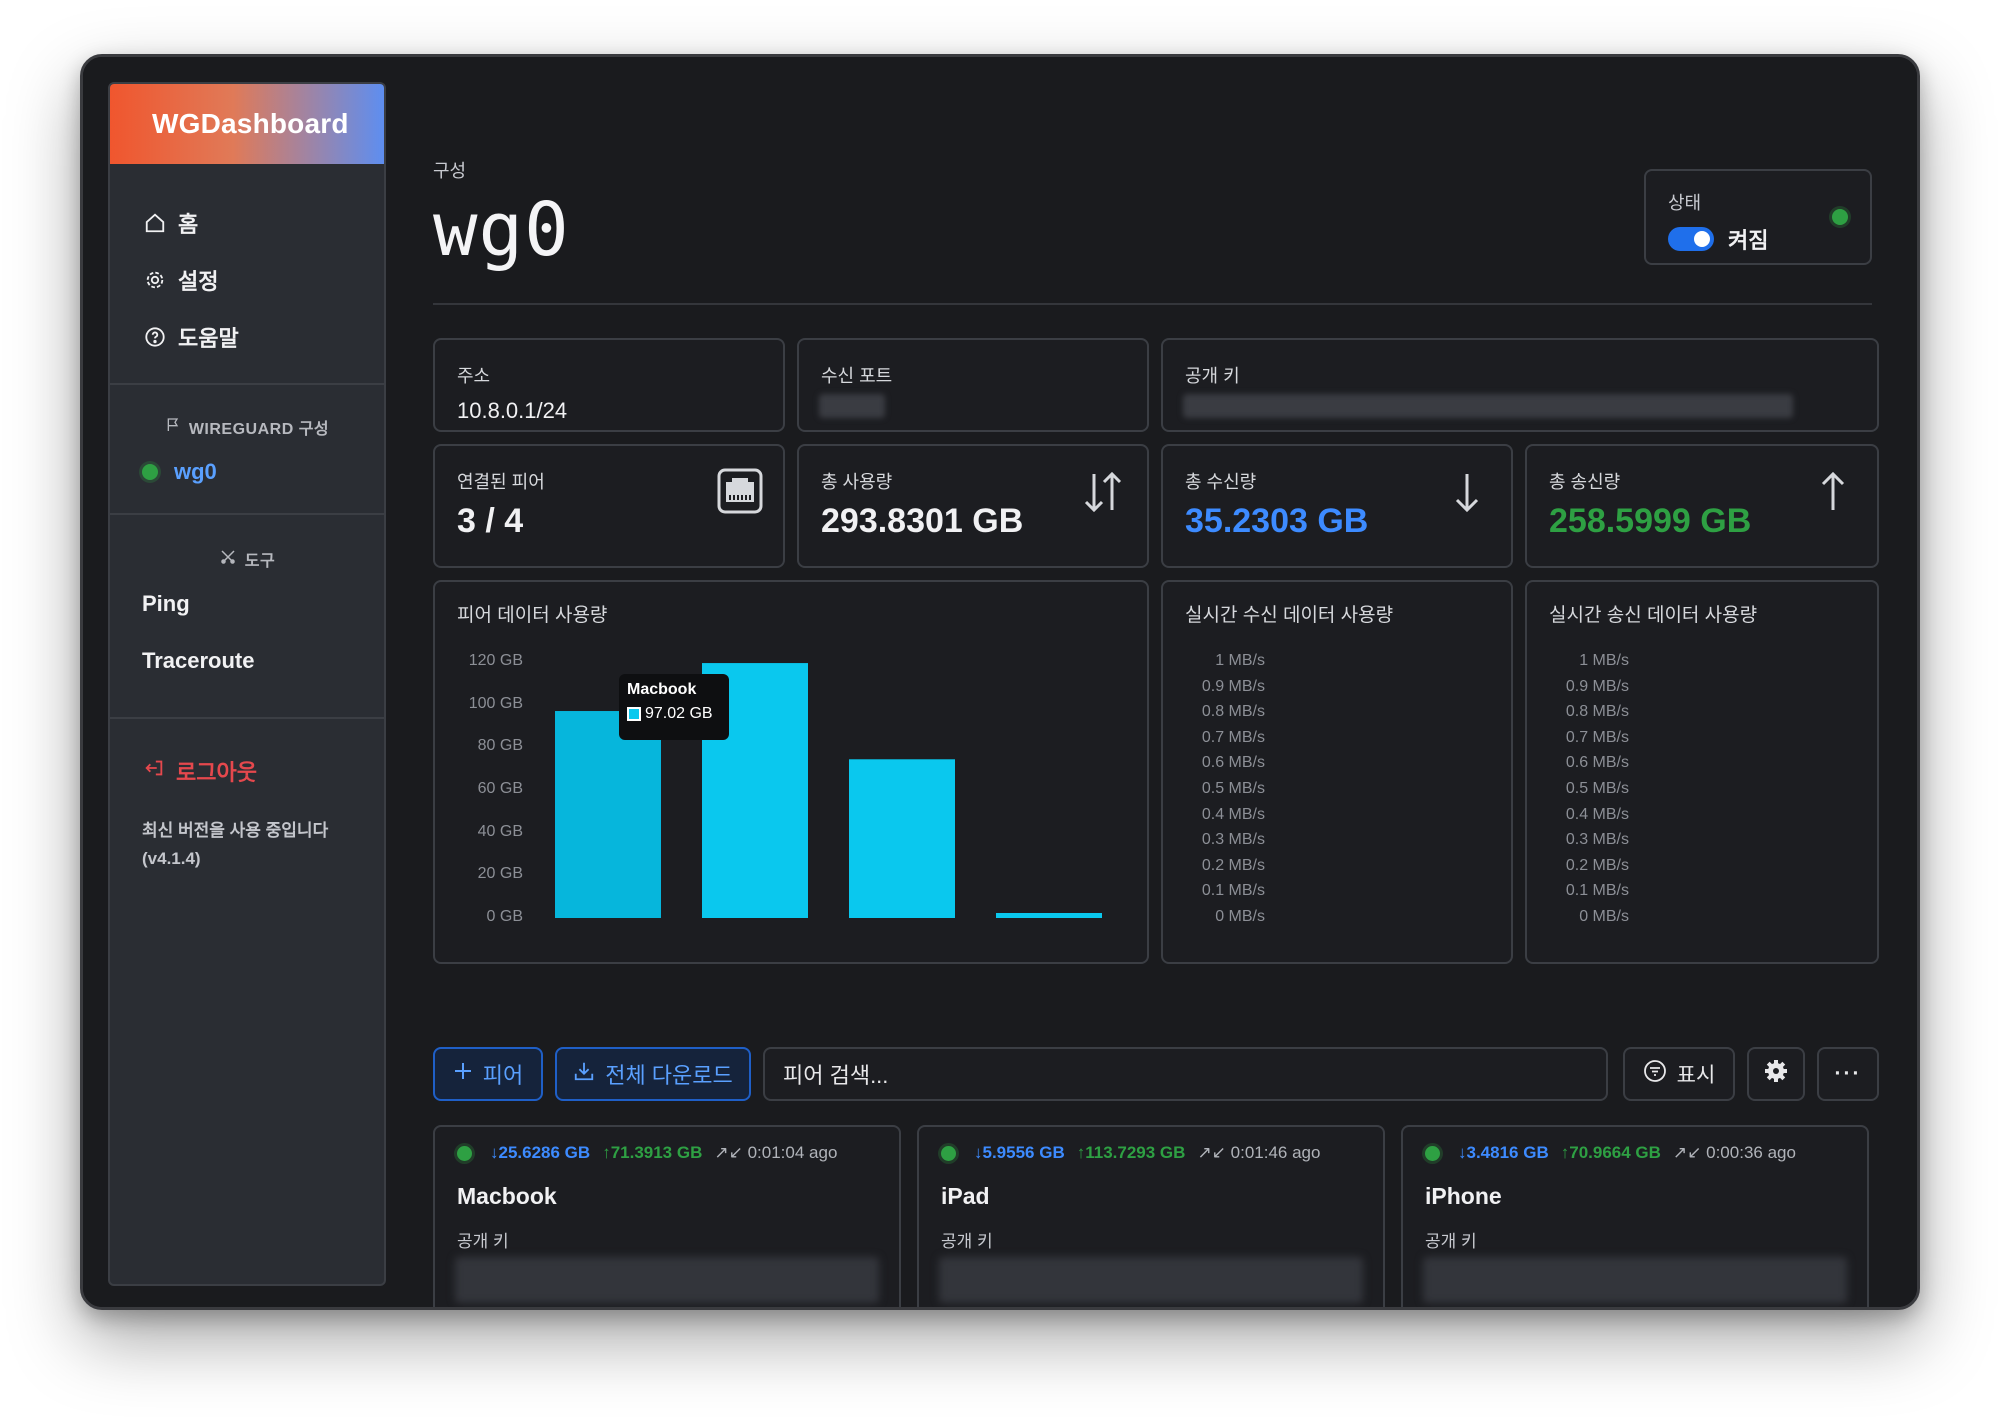  Describe the element at coordinates (500, 831) in the screenshot. I see `y-tick-label: 40 GB` at that location.